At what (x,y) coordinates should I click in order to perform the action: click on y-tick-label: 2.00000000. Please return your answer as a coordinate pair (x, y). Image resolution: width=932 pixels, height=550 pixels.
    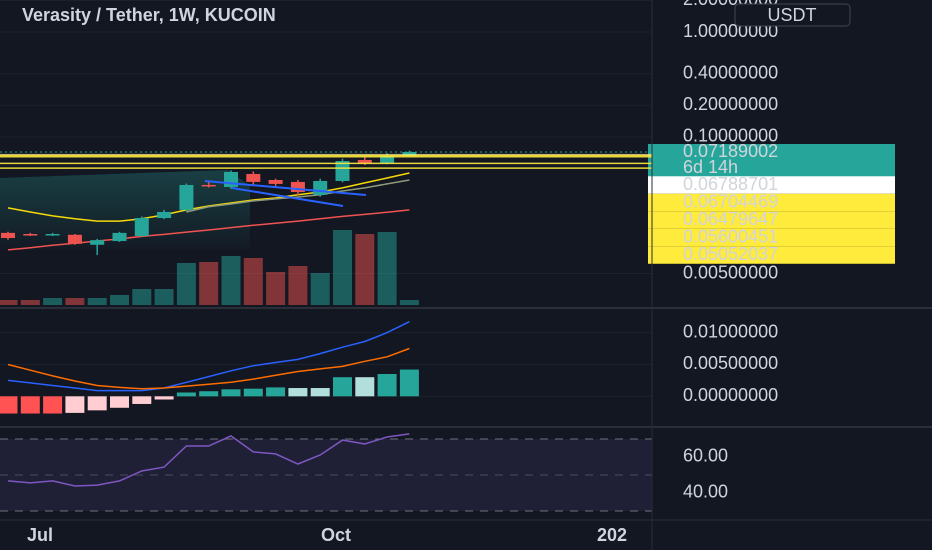
    Looking at the image, I should click on (730, 4).